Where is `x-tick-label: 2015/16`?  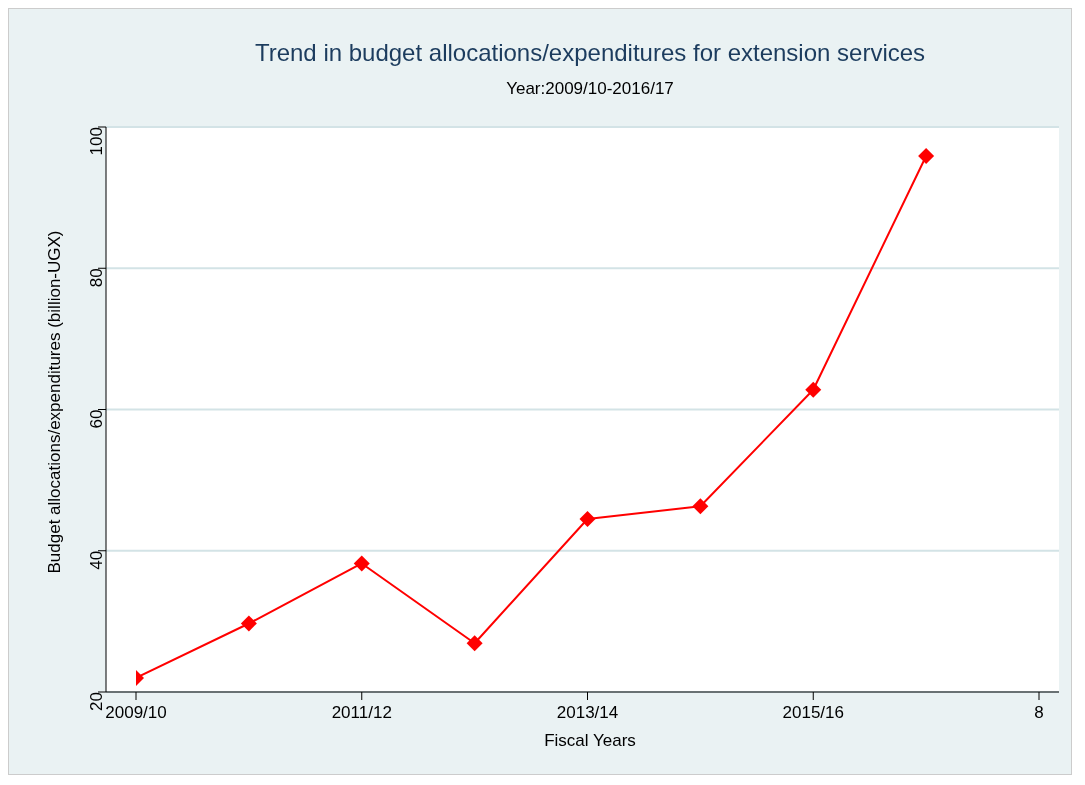 x-tick-label: 2015/16 is located at coordinates (813, 713).